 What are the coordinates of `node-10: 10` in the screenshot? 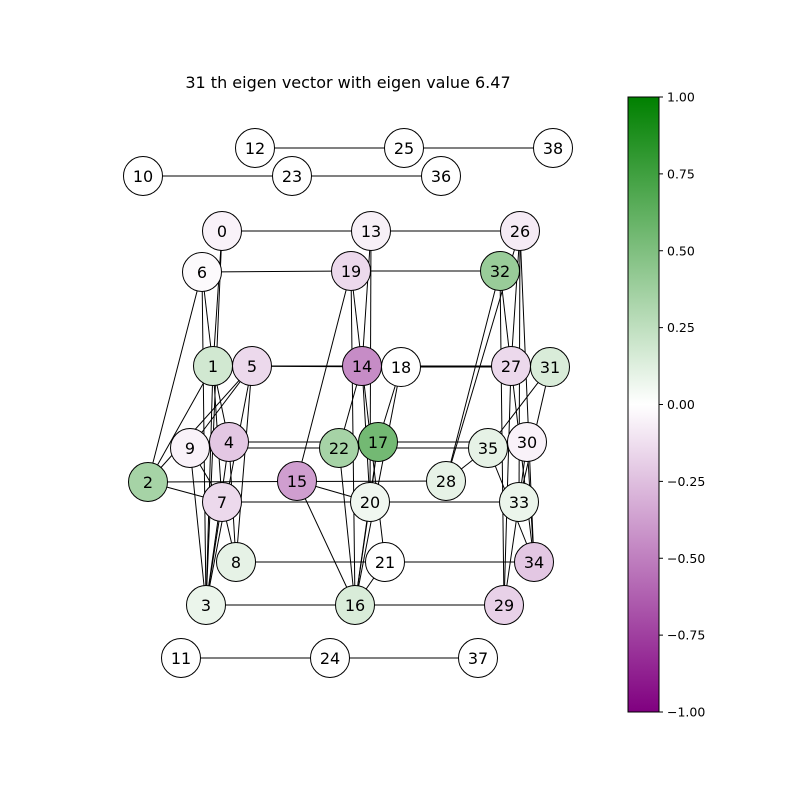 It's located at (143, 176).